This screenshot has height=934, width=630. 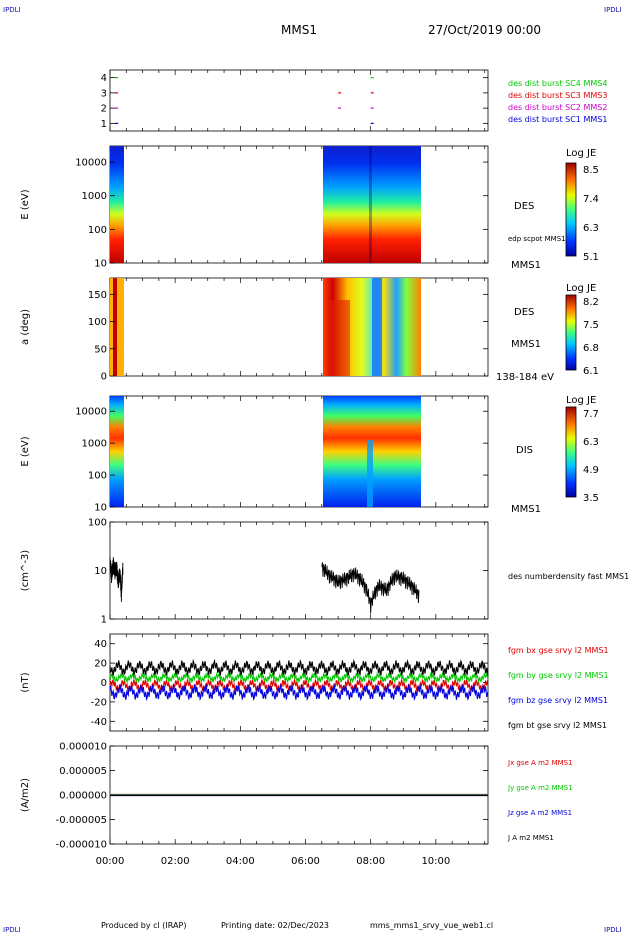 What do you see at coordinates (591, 348) in the screenshot?
I see `colorbar-tick: 6.8` at bounding box center [591, 348].